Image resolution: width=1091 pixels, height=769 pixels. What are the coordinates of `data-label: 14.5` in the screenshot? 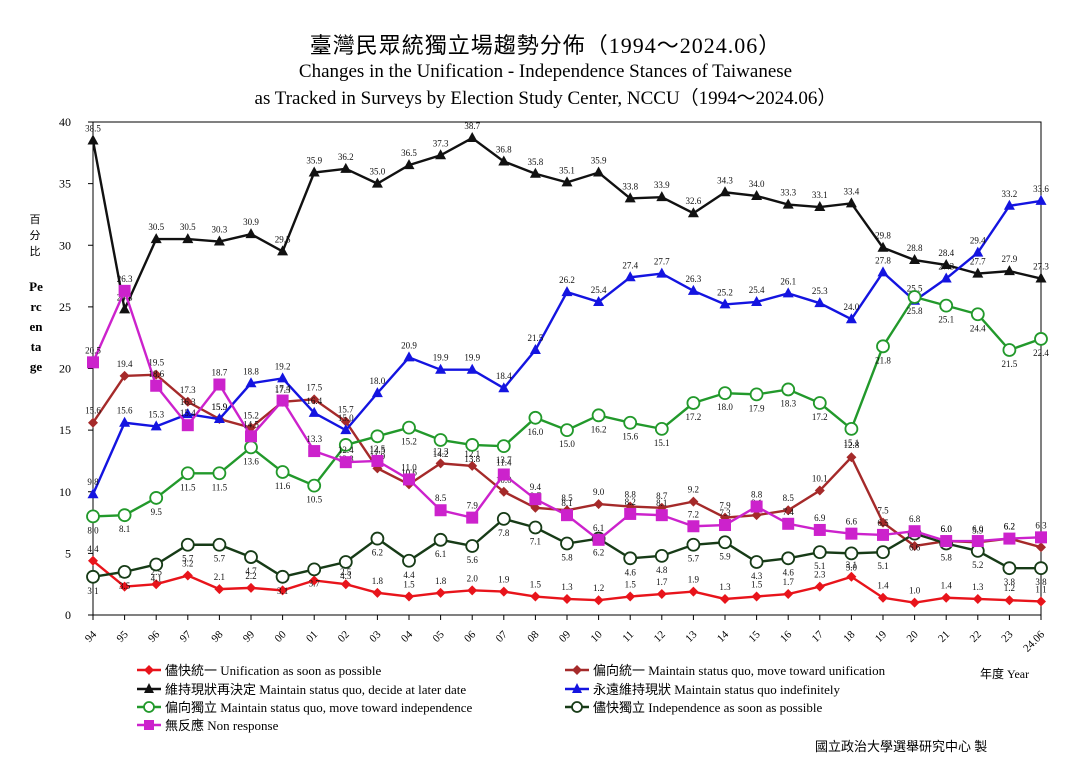 It's located at (251, 424).